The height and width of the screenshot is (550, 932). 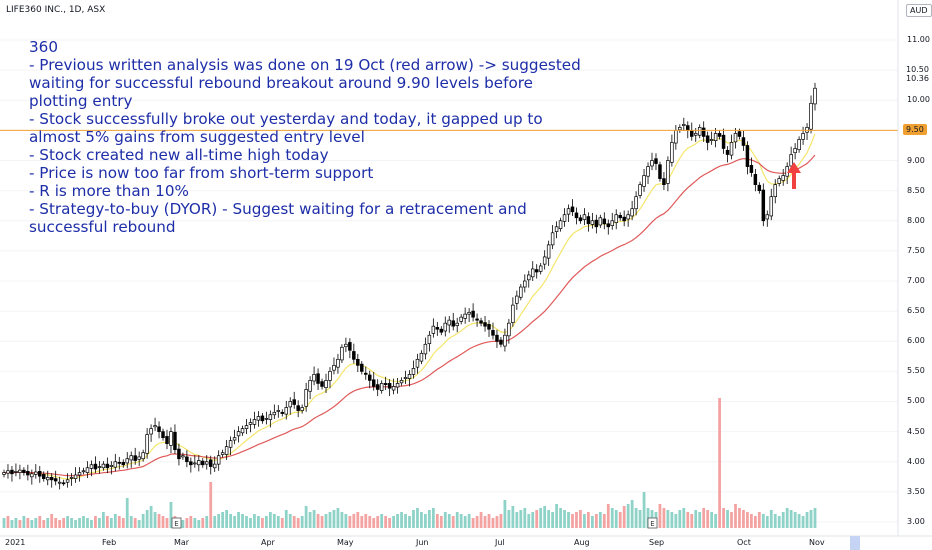 What do you see at coordinates (916, 341) in the screenshot?
I see `y-tick-label: 6.00` at bounding box center [916, 341].